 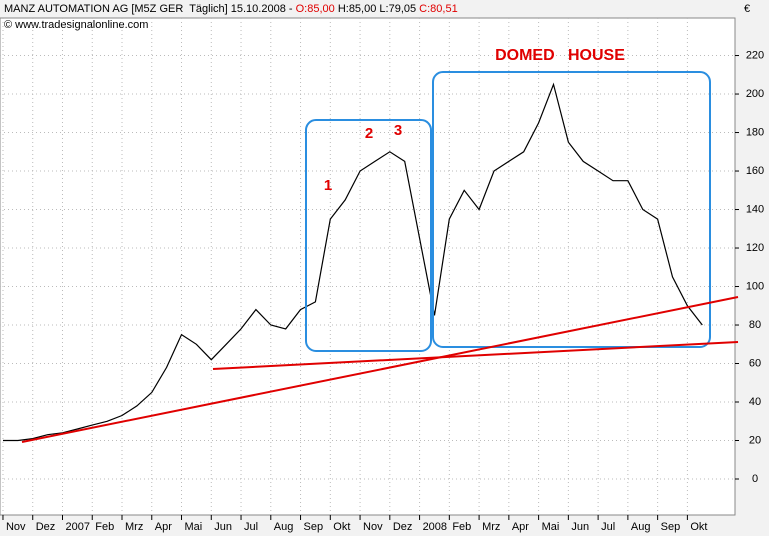 I want to click on y-tick-label: 60, so click(x=755, y=363).